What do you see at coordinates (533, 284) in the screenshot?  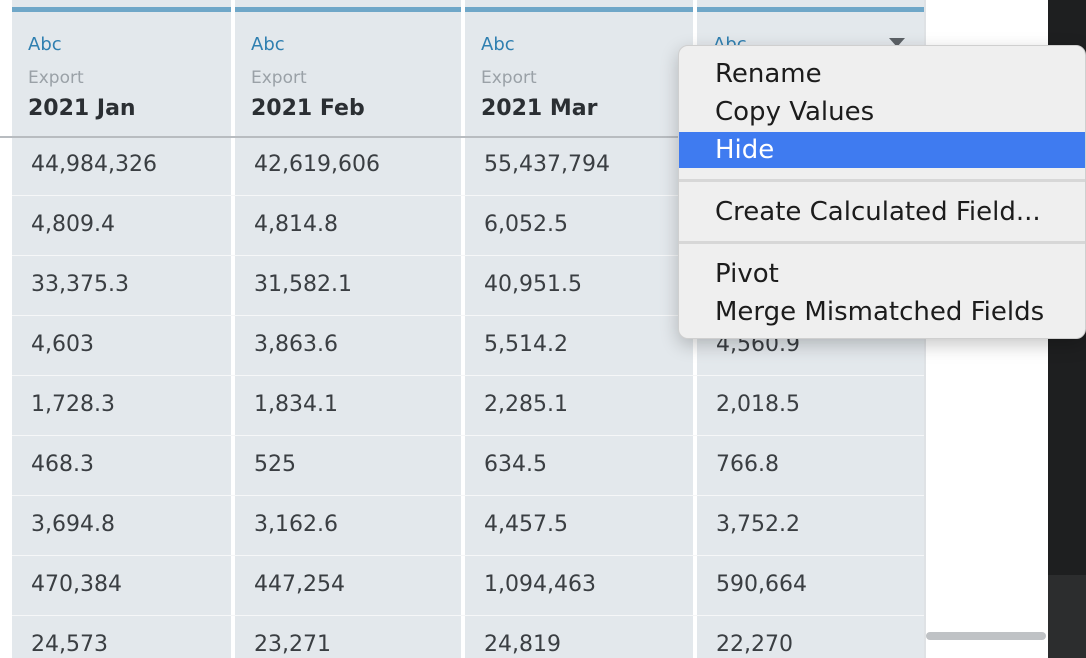 I see `table-cell: 40,951.5` at bounding box center [533, 284].